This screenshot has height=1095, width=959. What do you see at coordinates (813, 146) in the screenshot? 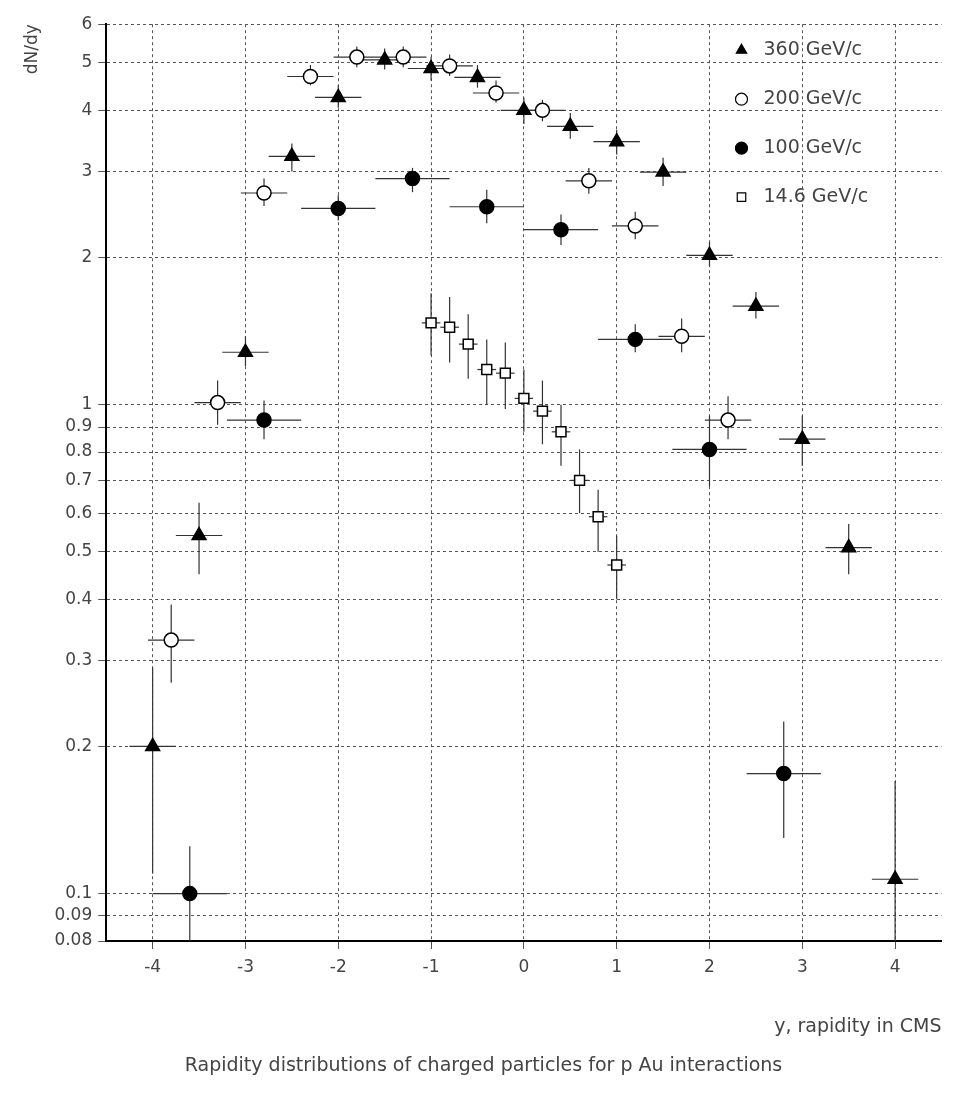
I see `legend-label: 100 GeV/c` at bounding box center [813, 146].